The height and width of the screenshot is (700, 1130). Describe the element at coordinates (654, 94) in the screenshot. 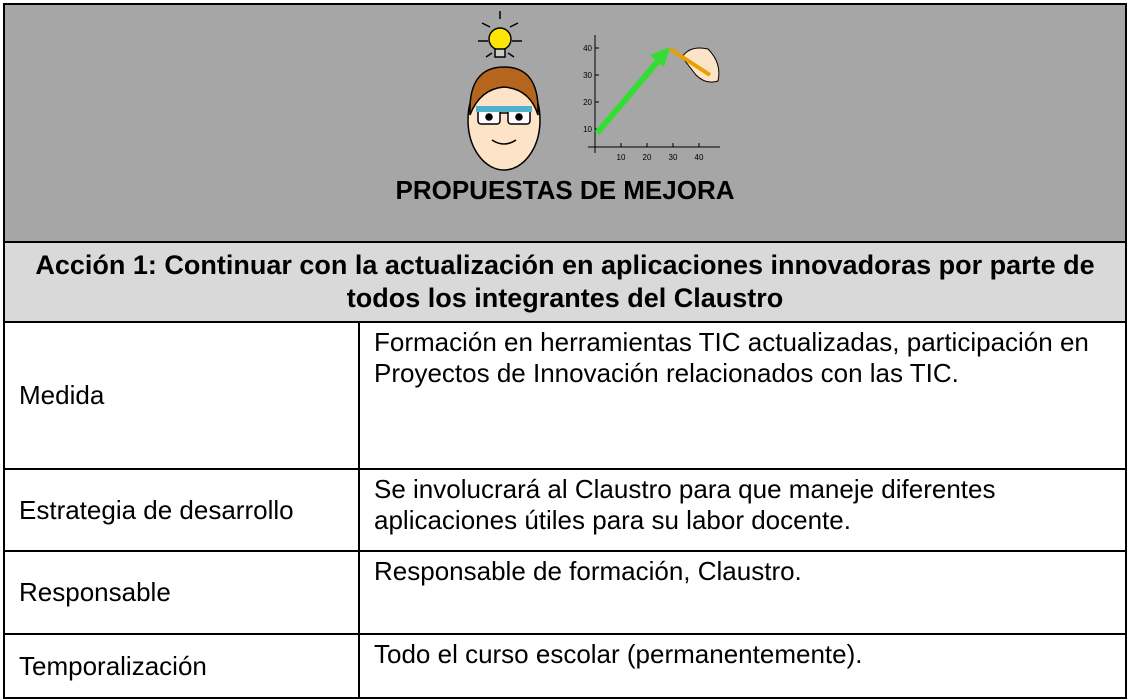

I see `growth-chart` at that location.